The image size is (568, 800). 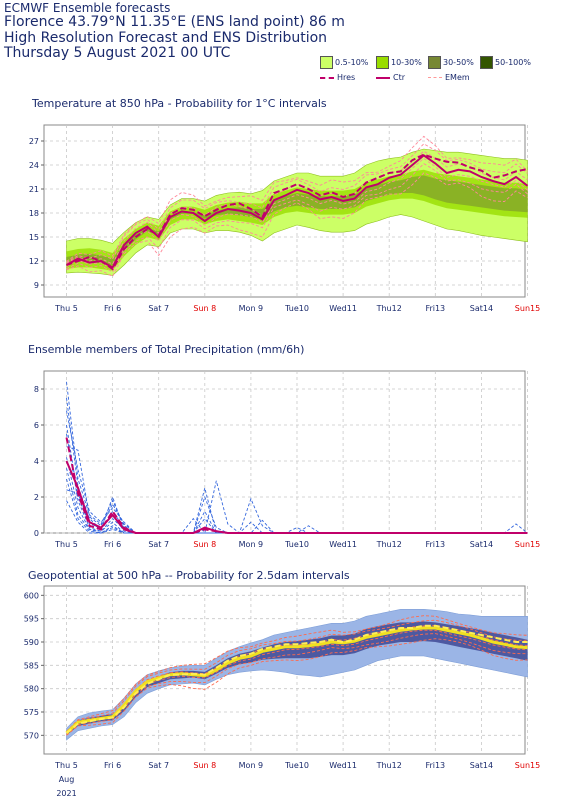 What do you see at coordinates (31, 619) in the screenshot?
I see `geo-ytick-label: 595` at bounding box center [31, 619].